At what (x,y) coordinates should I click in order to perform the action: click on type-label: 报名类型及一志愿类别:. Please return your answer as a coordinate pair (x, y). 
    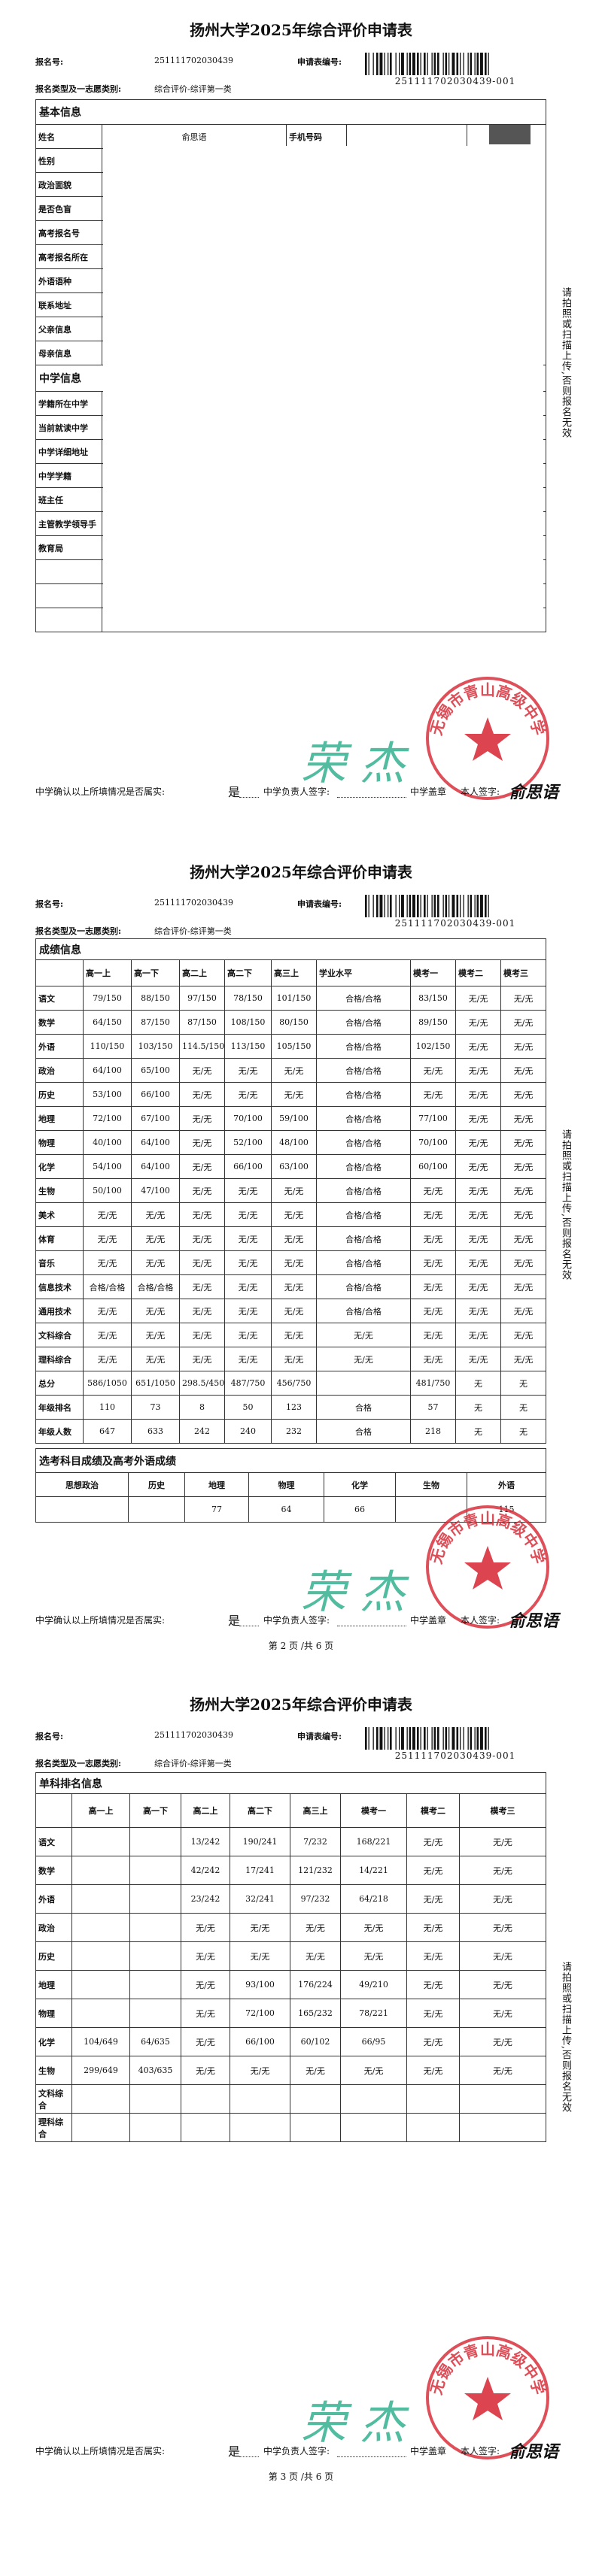
    Looking at the image, I should click on (78, 1763).